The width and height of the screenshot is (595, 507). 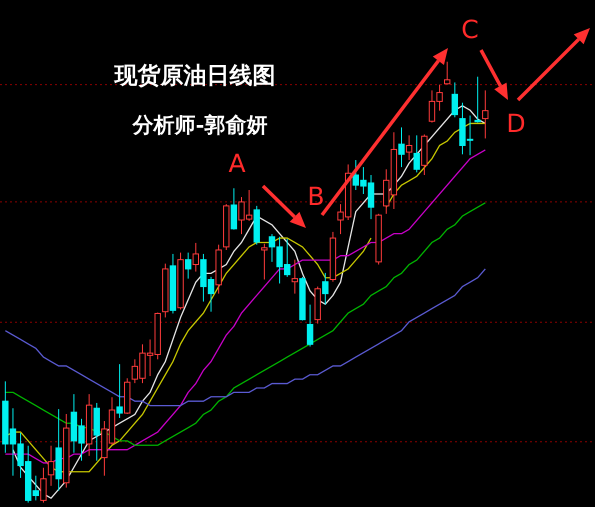 What do you see at coordinates (237, 163) in the screenshot?
I see `annotation: A` at bounding box center [237, 163].